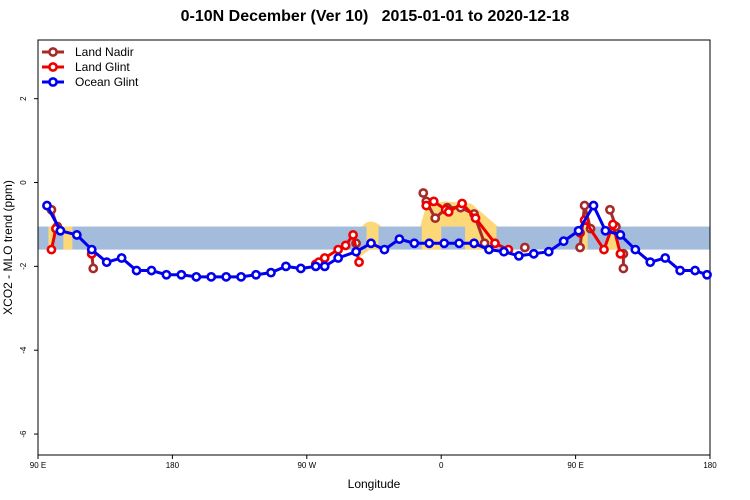  What do you see at coordinates (306, 465) in the screenshot?
I see `x-tick-label: 90 W` at bounding box center [306, 465].